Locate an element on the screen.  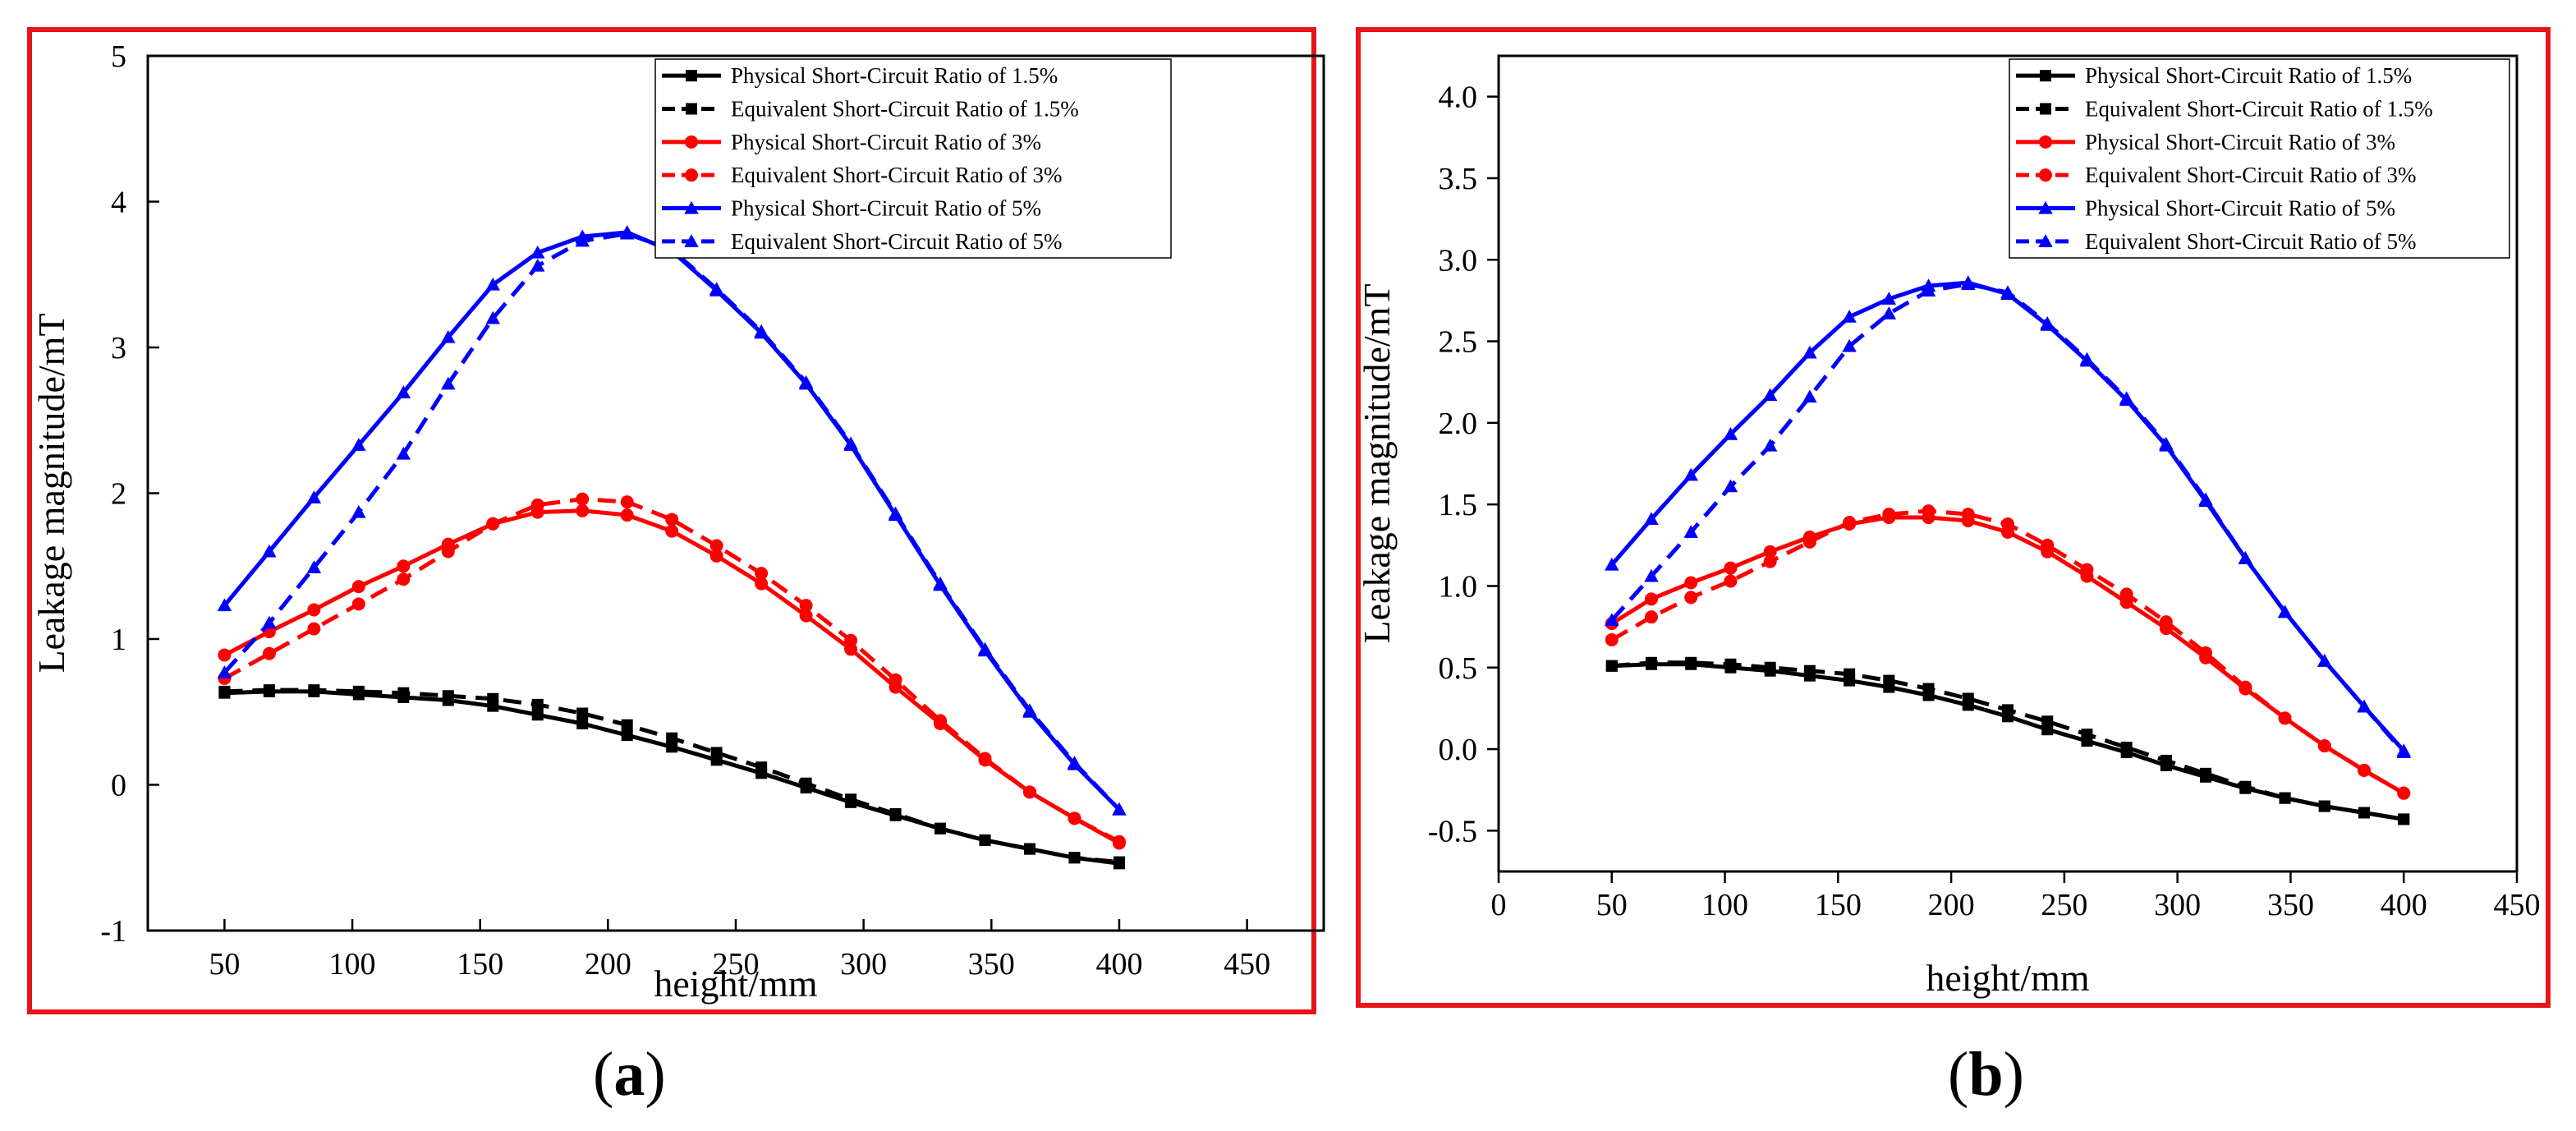
y-tick-label: 1.0 is located at coordinates (1458, 586).